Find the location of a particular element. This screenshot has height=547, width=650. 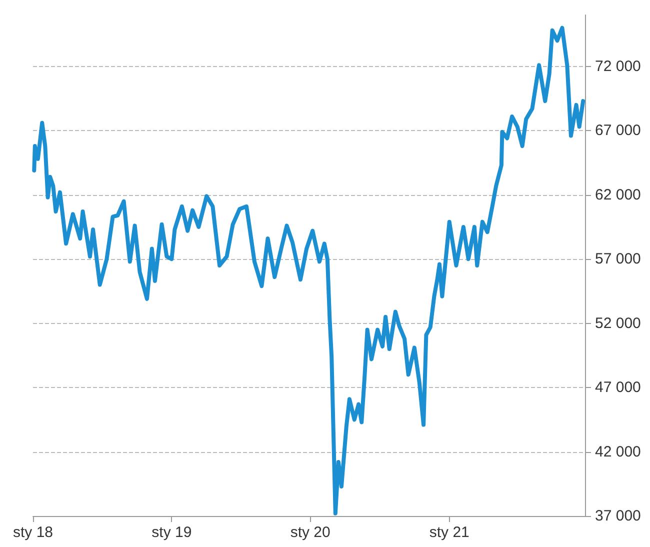

x-tick-label: sty 18 is located at coordinates (33, 532).